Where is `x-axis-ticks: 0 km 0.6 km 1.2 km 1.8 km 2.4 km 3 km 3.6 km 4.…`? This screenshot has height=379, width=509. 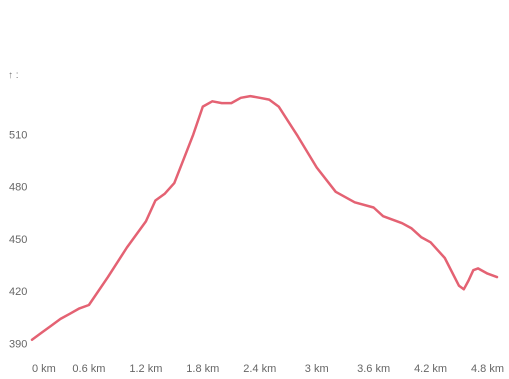 x-axis-ticks: 0 km 0.6 km 1.2 km 1.8 km 2.4 km 3 km 3.6 km 4.… is located at coordinates (268, 369).